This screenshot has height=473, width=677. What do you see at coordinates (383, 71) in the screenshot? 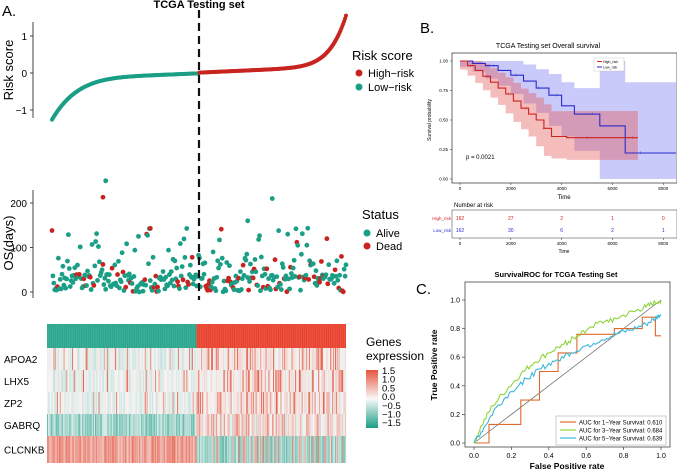
I see `risk-legend: Risk score High−risk Low−risk` at bounding box center [383, 71].